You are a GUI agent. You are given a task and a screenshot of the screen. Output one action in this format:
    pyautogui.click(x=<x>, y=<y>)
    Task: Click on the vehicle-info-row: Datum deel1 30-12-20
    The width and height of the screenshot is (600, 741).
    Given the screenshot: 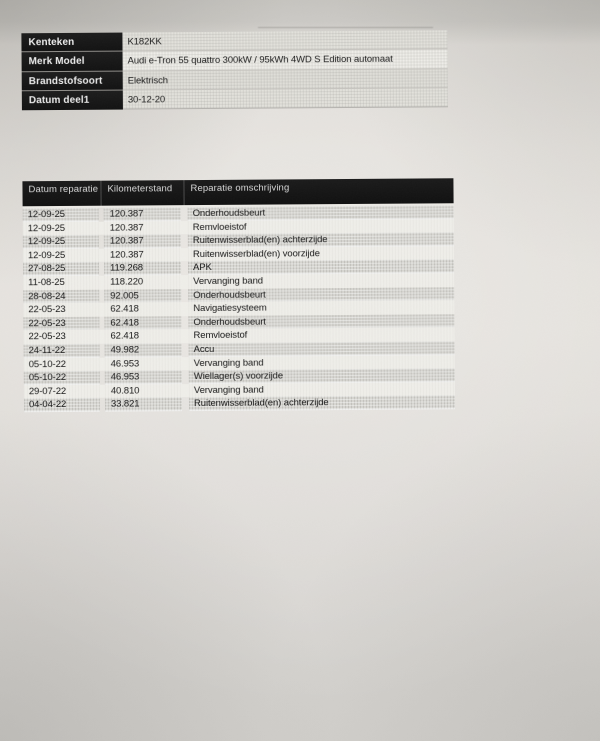 What is the action you would take?
    pyautogui.click(x=234, y=99)
    